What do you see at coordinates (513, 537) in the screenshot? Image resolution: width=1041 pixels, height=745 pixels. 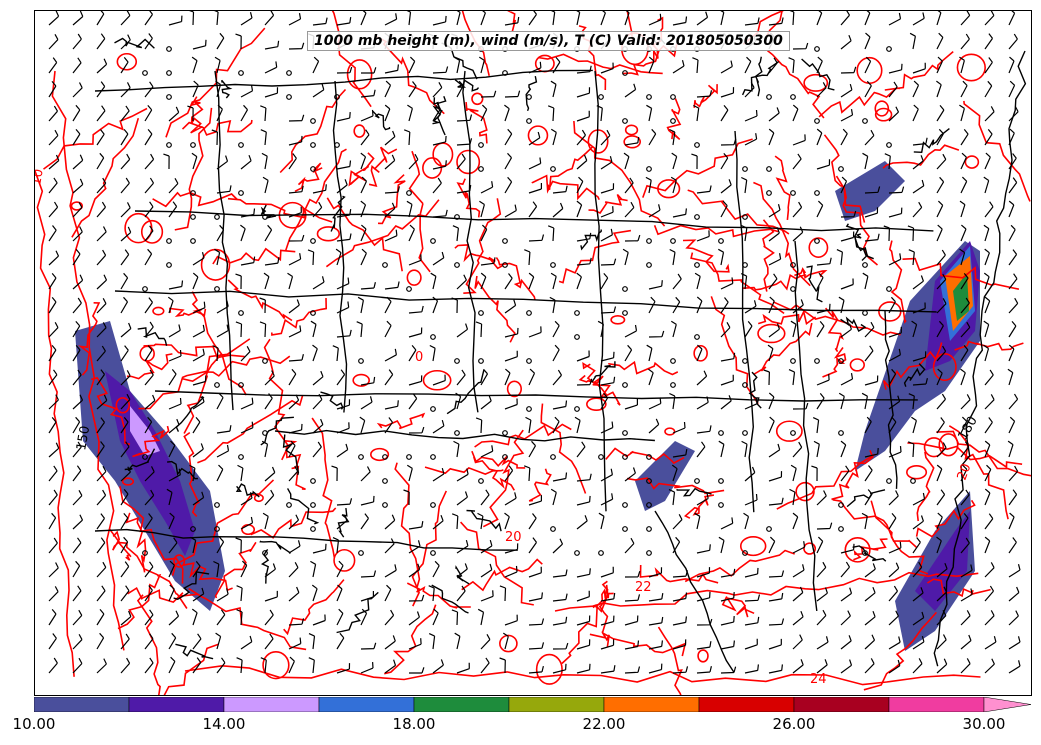 I see `contour-label: 20` at bounding box center [513, 537].